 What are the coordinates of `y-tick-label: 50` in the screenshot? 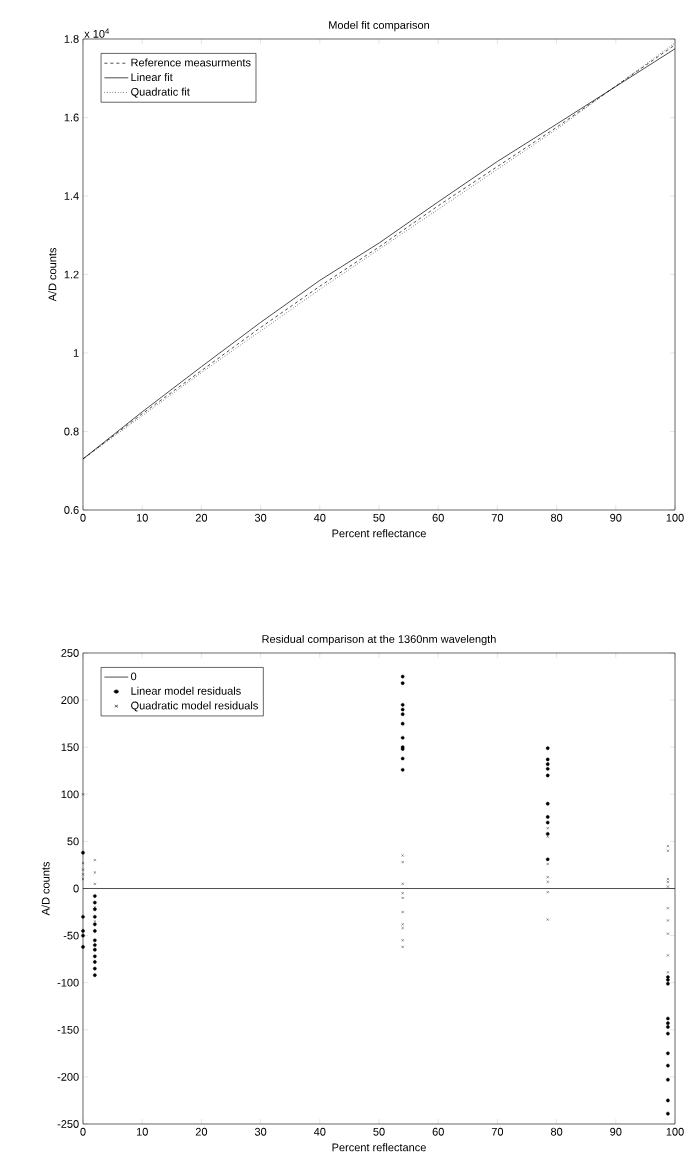 It's located at (73, 841).